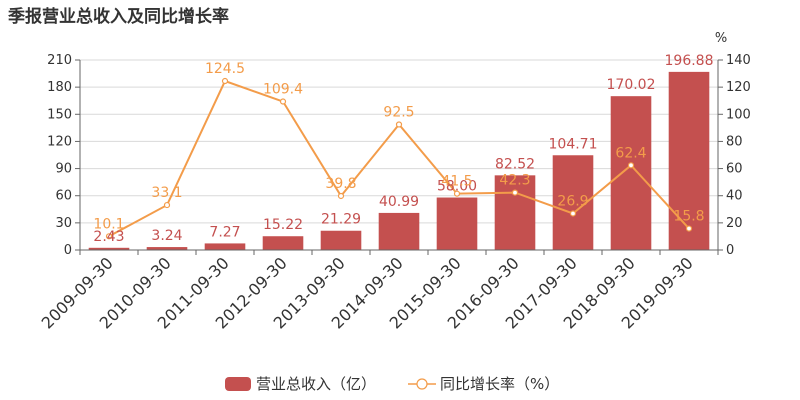 The height and width of the screenshot is (400, 800). Describe the element at coordinates (721, 38) in the screenshot. I see `y-right-unit: %` at that location.